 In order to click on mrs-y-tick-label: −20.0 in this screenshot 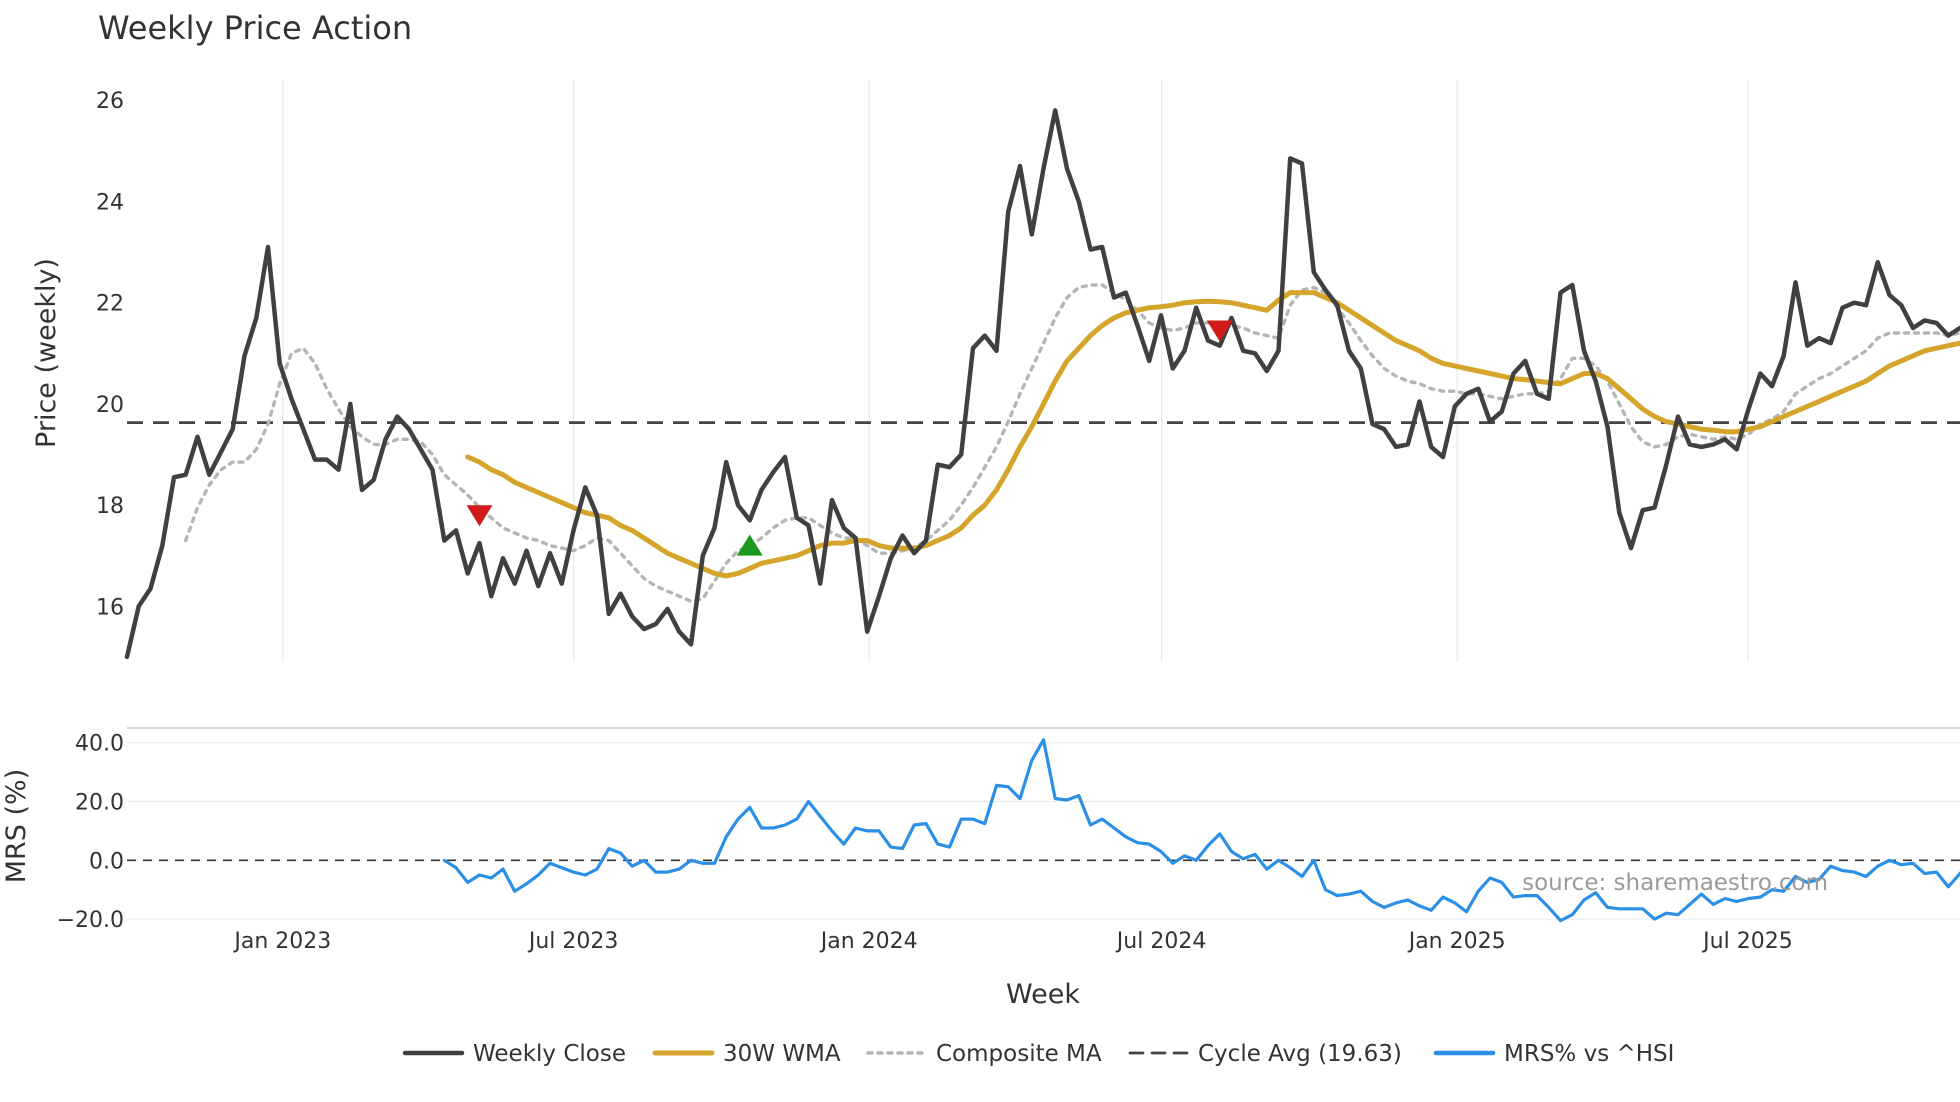, I will do `click(90, 920)`.